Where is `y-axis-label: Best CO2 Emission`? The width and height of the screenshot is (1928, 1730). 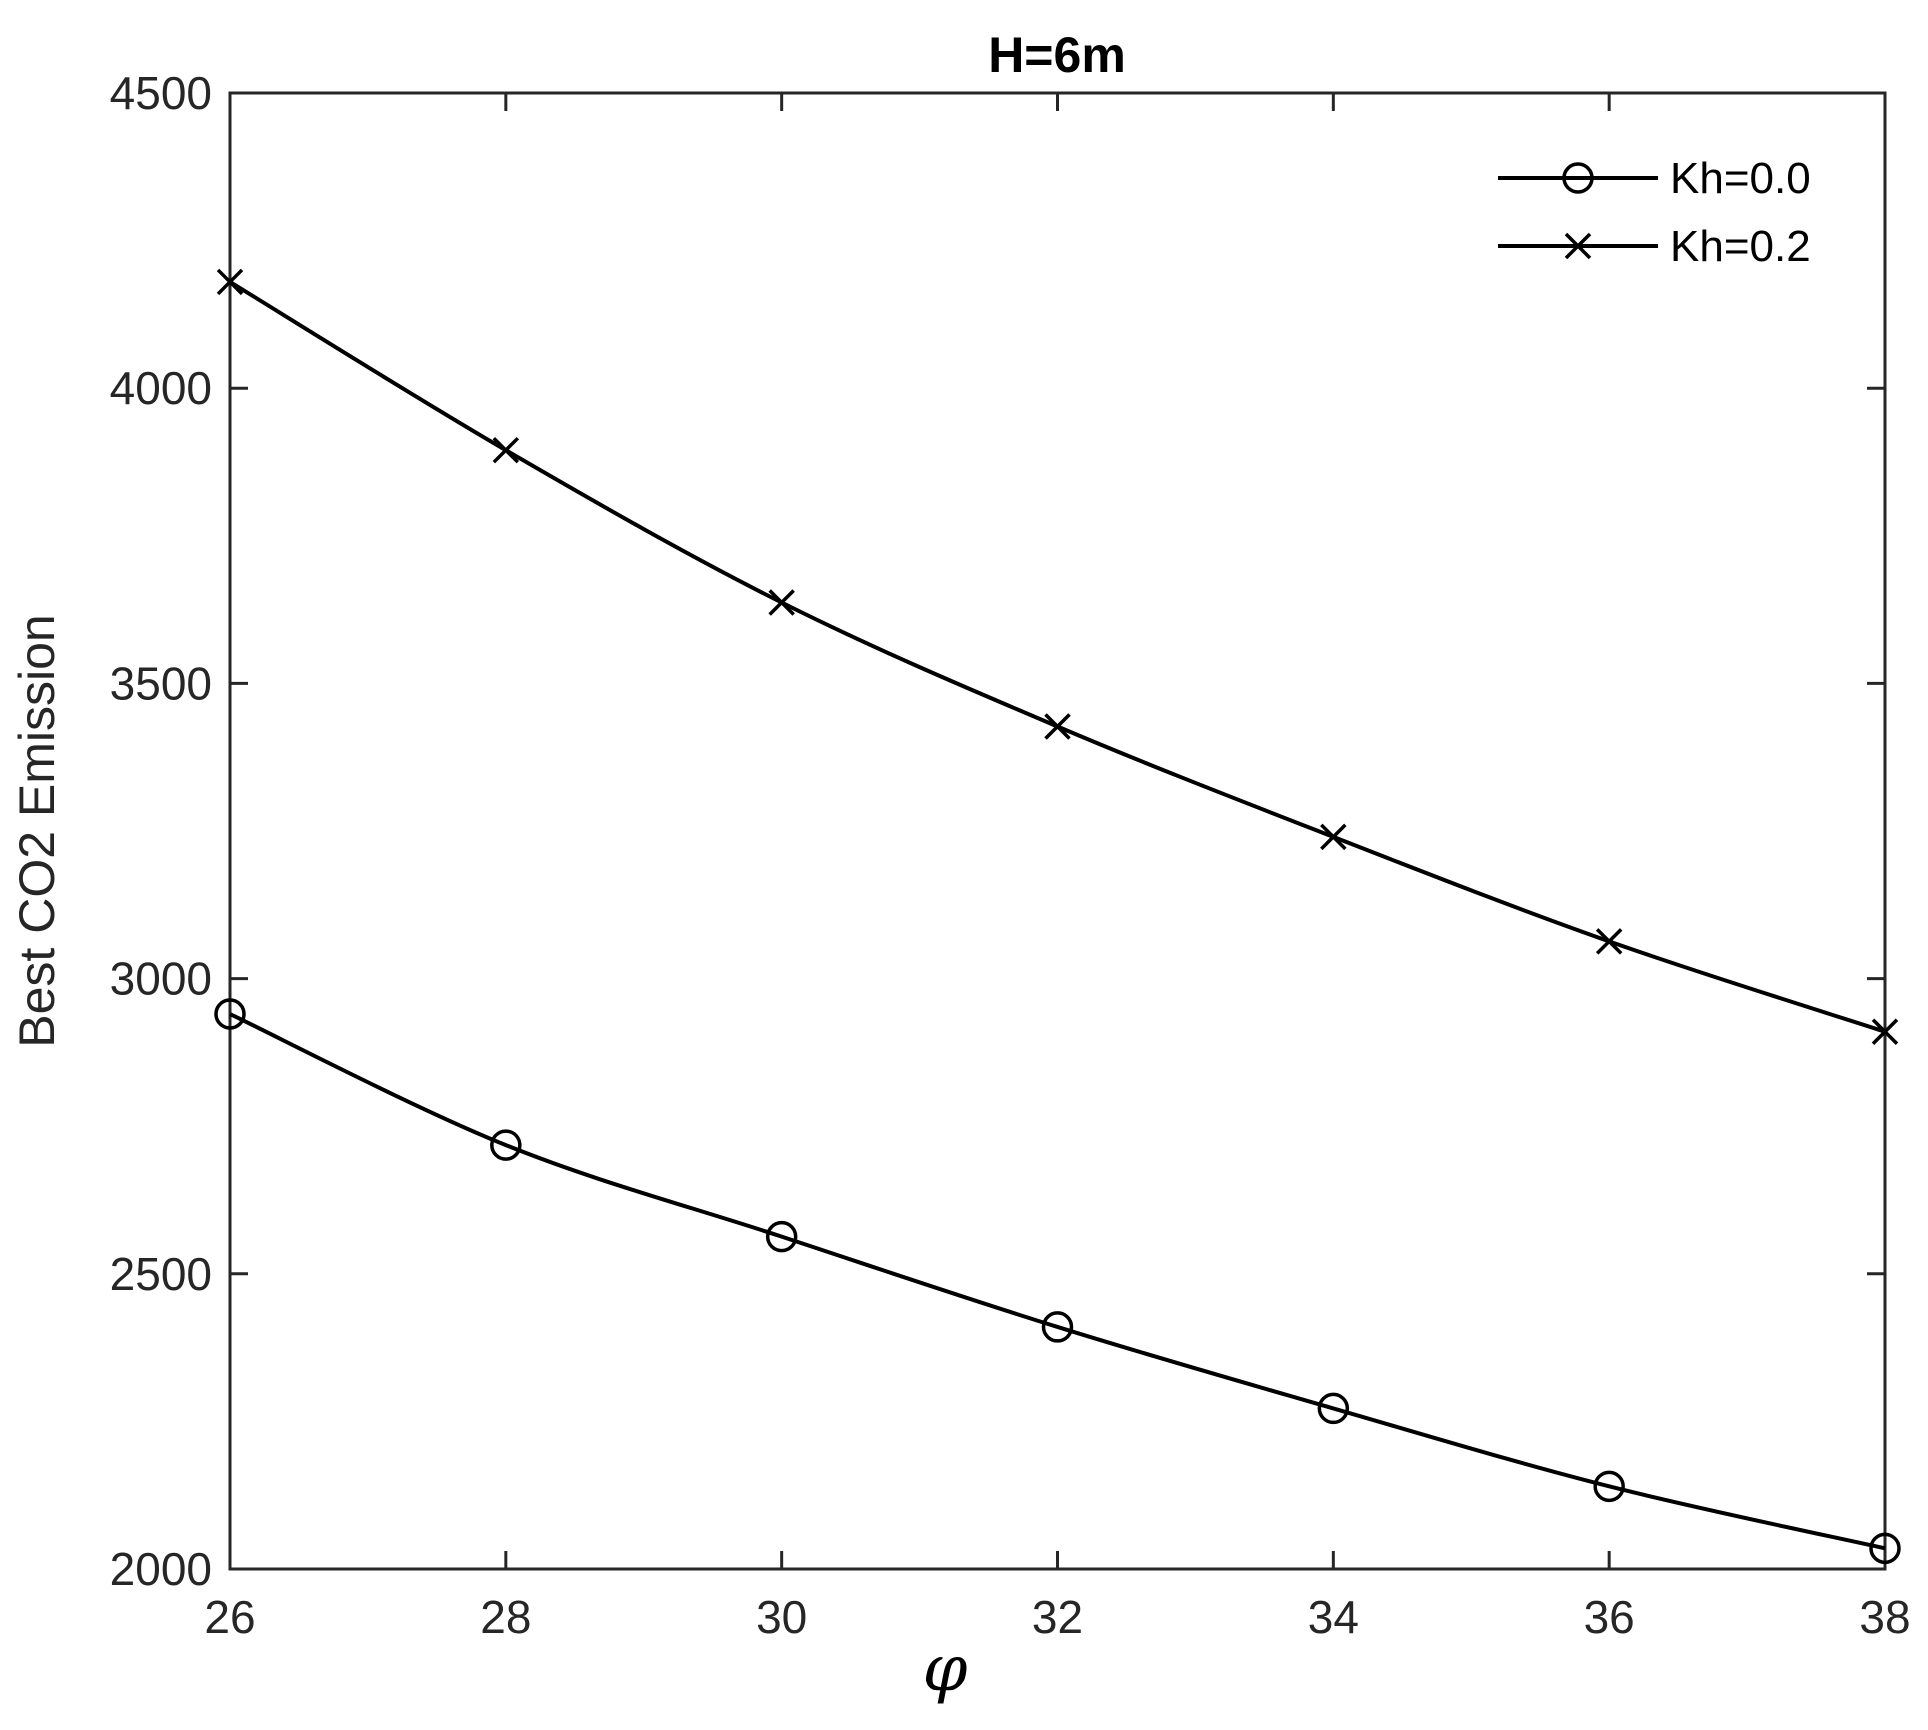
y-axis-label: Best CO2 Emission is located at coordinates (37, 830).